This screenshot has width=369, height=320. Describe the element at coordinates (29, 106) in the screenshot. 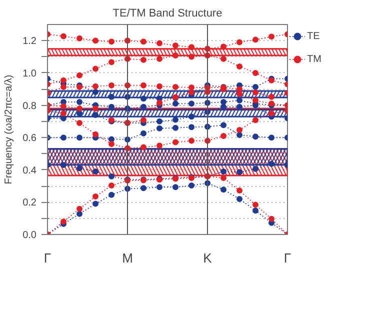

I see `y-tick-label: 0.8` at that location.